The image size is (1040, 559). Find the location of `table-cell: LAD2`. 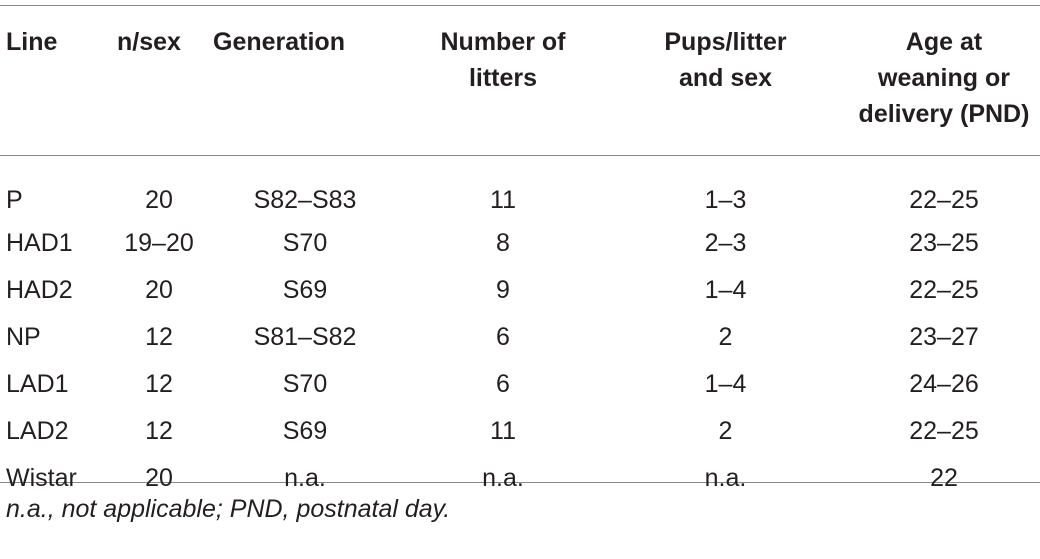

table-cell: LAD2 is located at coordinates (37, 431).